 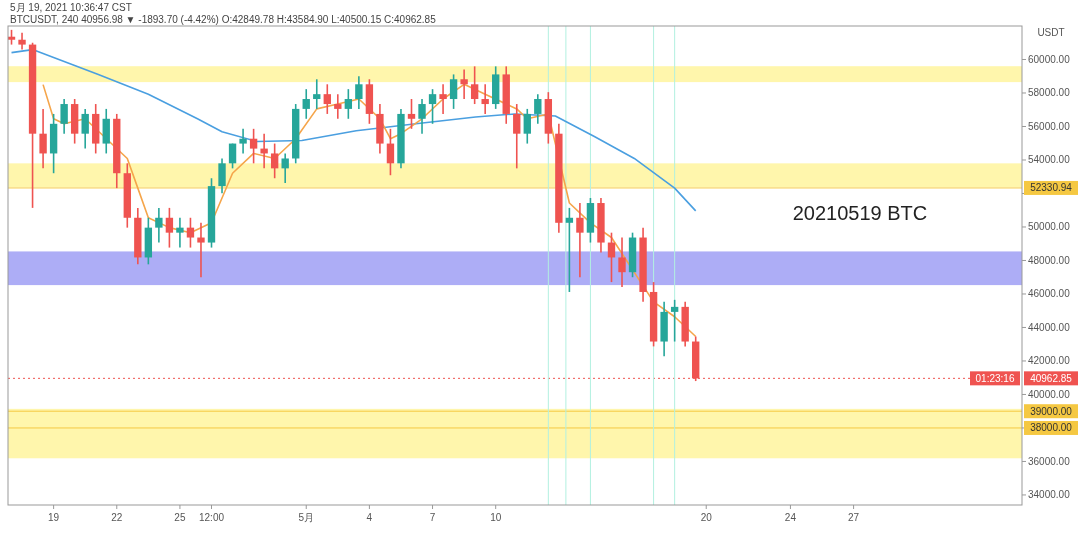 What do you see at coordinates (223, 19) in the screenshot?
I see `text: BTCUSDT, 240 40956.98 ▼ -1893.70 (-4.42%) O:42849.78 H:43584.90 L:40500.15 C:40962.85` at bounding box center [223, 19].